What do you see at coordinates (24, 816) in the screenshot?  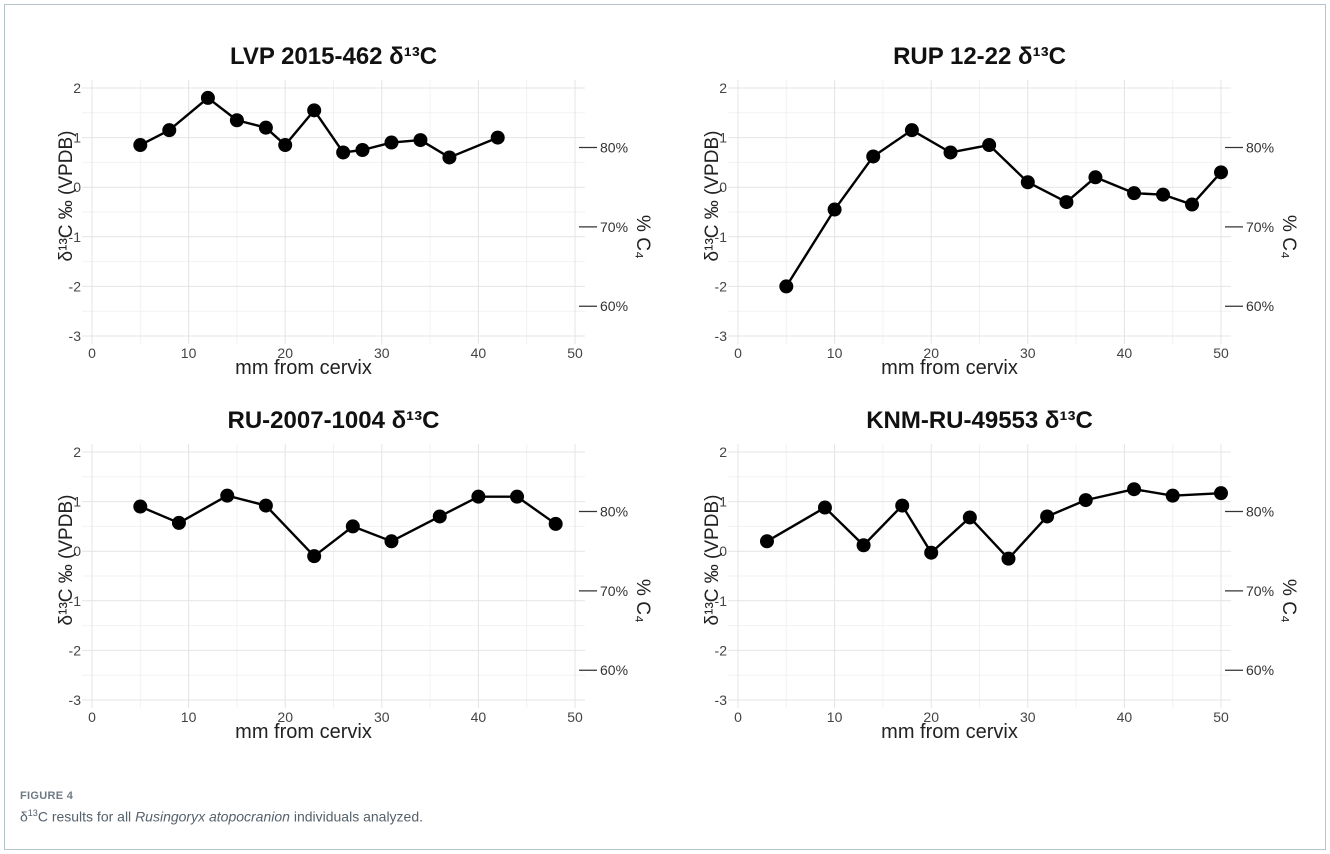 I see `caption-prefix: δ` at bounding box center [24, 816].